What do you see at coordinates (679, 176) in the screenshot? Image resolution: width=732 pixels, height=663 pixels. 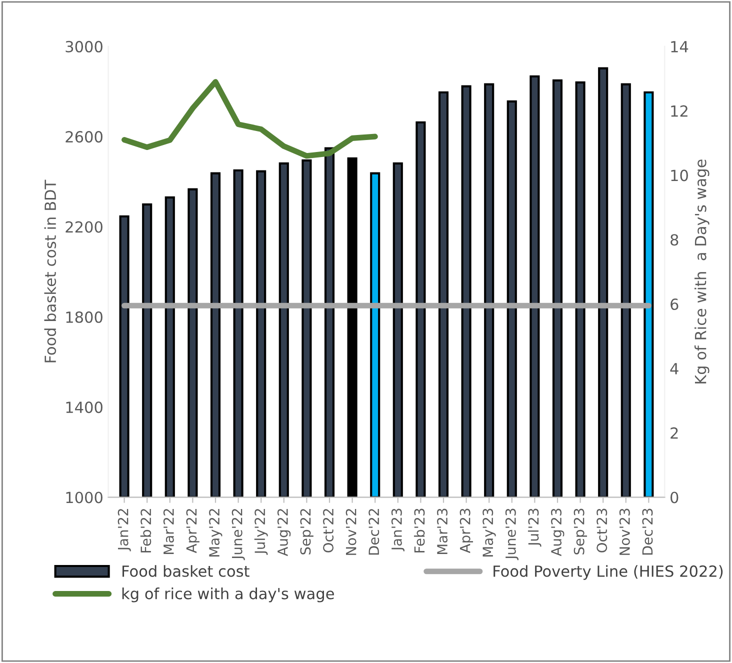 I see `y2-tick-label: 10` at bounding box center [679, 176].